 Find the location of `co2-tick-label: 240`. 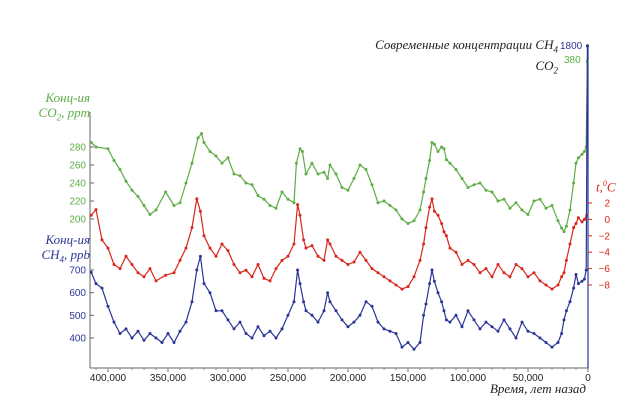

co2-tick-label: 240 is located at coordinates (77, 184).